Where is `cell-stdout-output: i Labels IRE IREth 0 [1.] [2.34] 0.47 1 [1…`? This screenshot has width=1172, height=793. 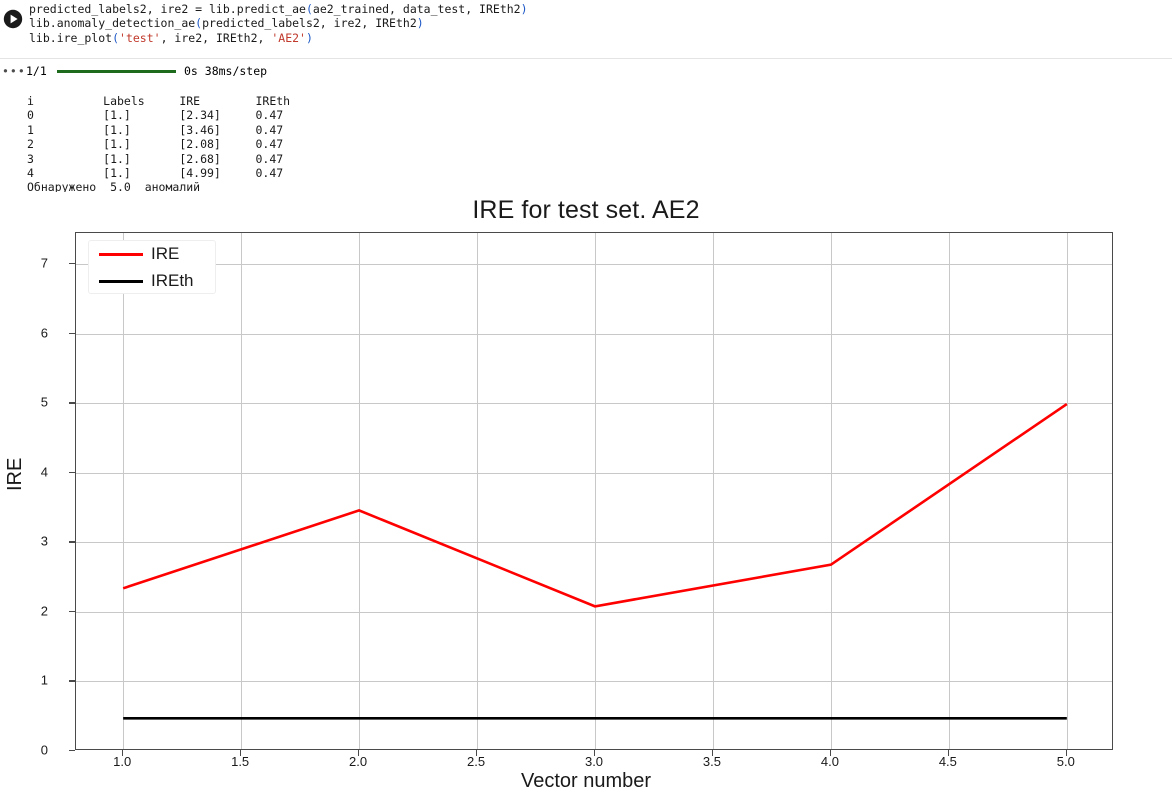 cell-stdout-output: i Labels IRE IREth 0 [1.] [2.34] 0.47 1 [1… is located at coordinates (158, 144).